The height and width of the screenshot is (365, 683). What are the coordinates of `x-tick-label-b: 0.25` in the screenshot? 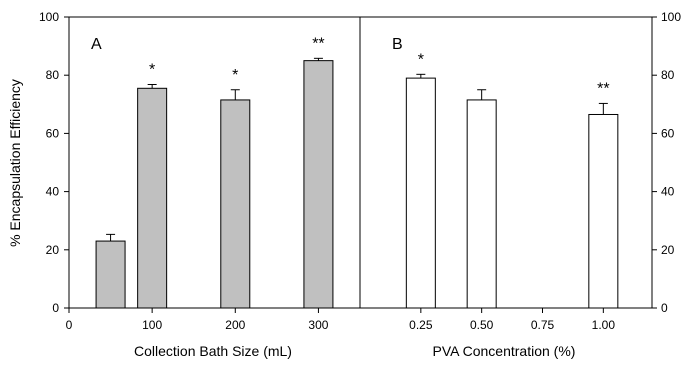 It's located at (421, 325).